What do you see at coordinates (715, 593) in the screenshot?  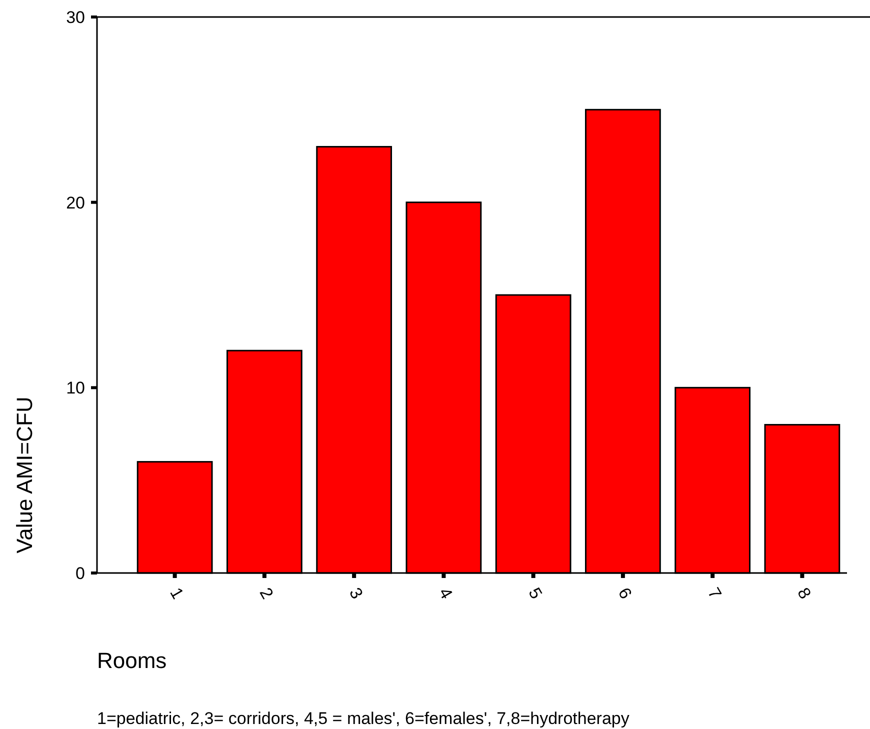 I see `x-tick-label: 7` at bounding box center [715, 593].